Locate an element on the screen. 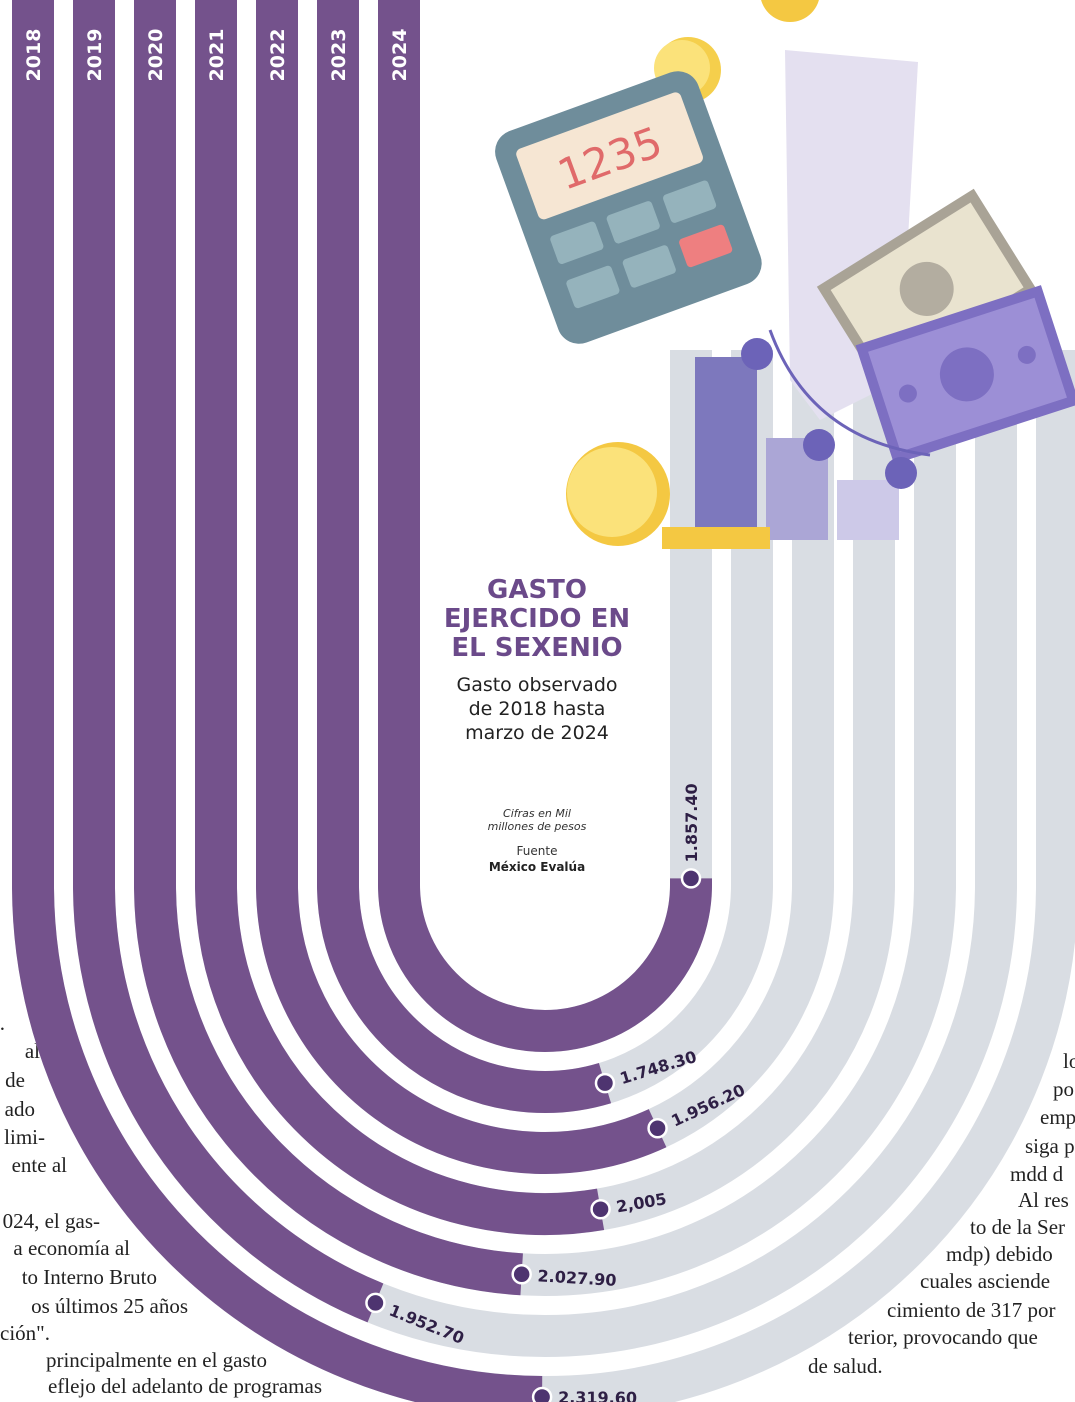 The height and width of the screenshot is (1402, 1075). article-line: al is located at coordinates (32, 1051).